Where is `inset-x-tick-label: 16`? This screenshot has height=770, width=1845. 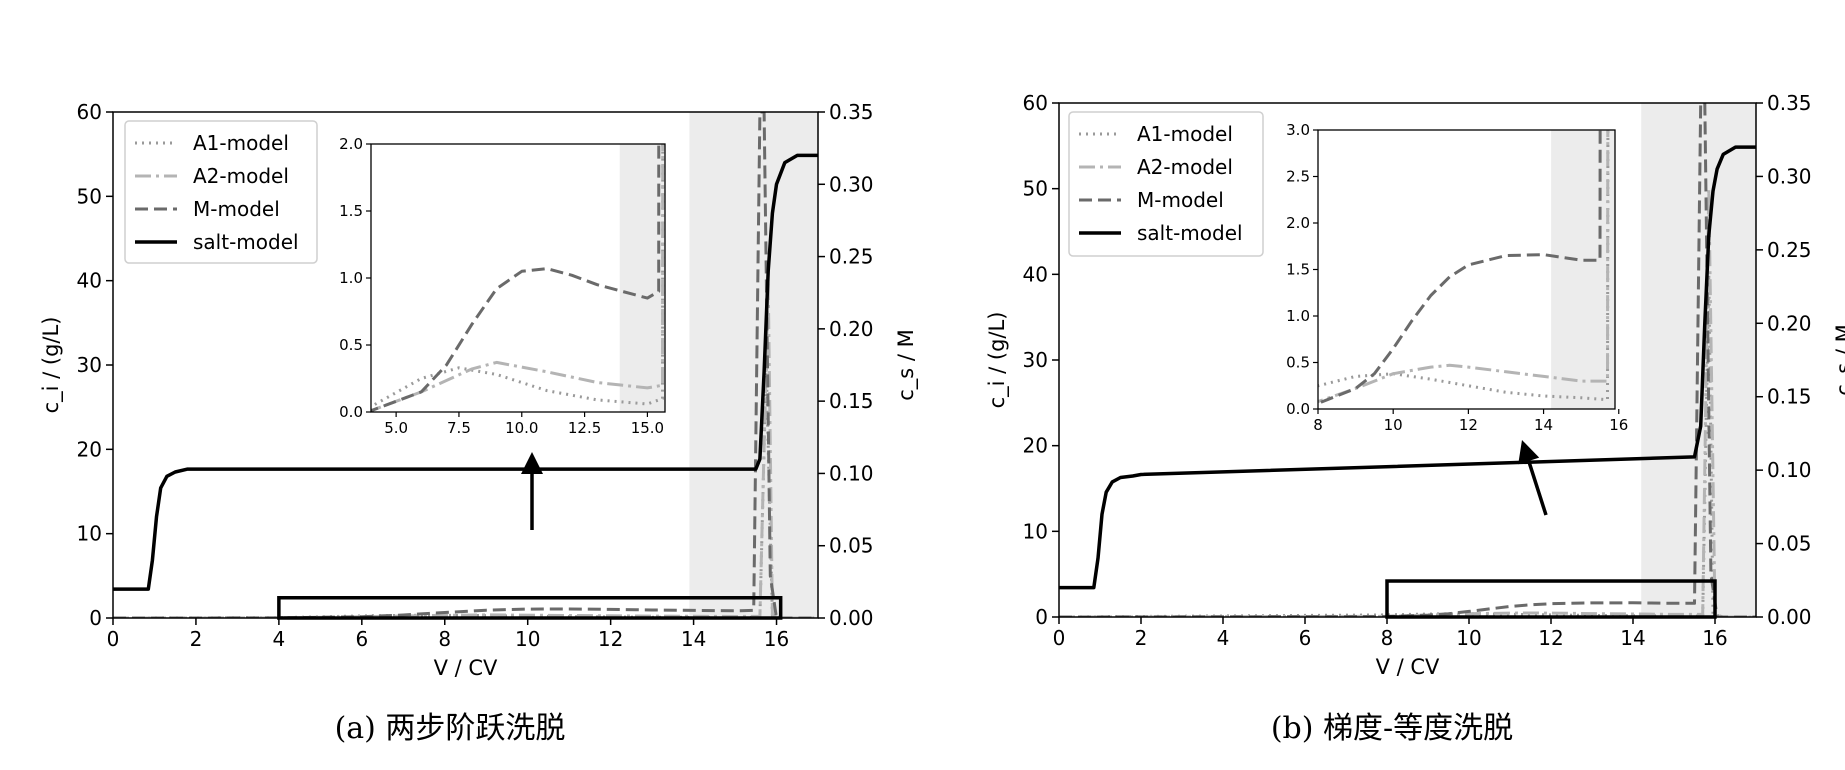 inset-x-tick-label: 16 is located at coordinates (1618, 425).